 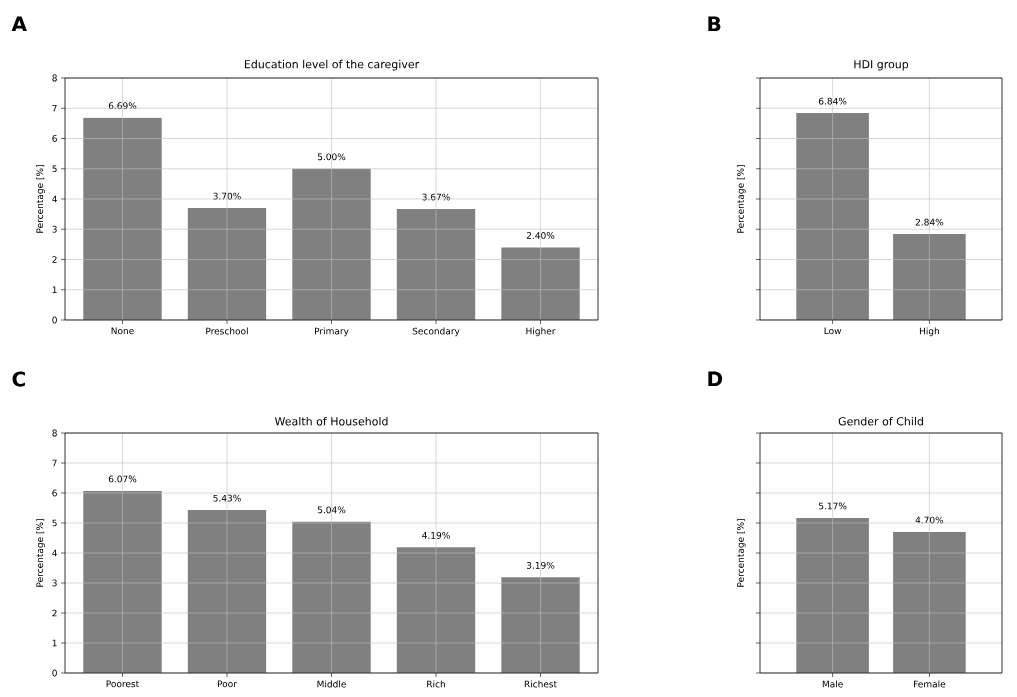 What do you see at coordinates (122, 684) in the screenshot?
I see `x-tick-label: Poorest` at bounding box center [122, 684].